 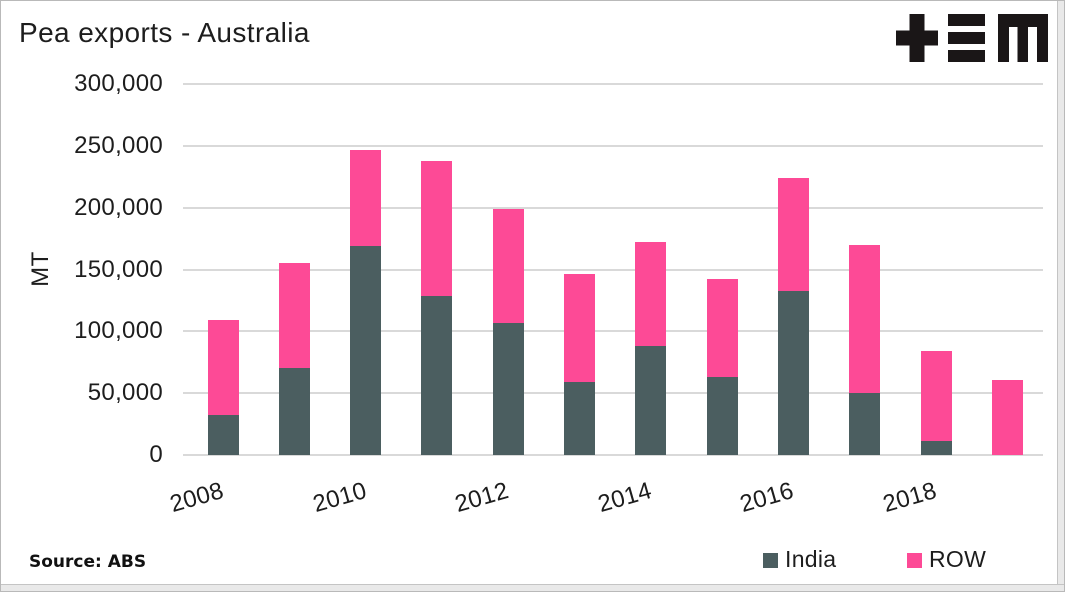 I want to click on bar-2018, so click(x=936, y=403).